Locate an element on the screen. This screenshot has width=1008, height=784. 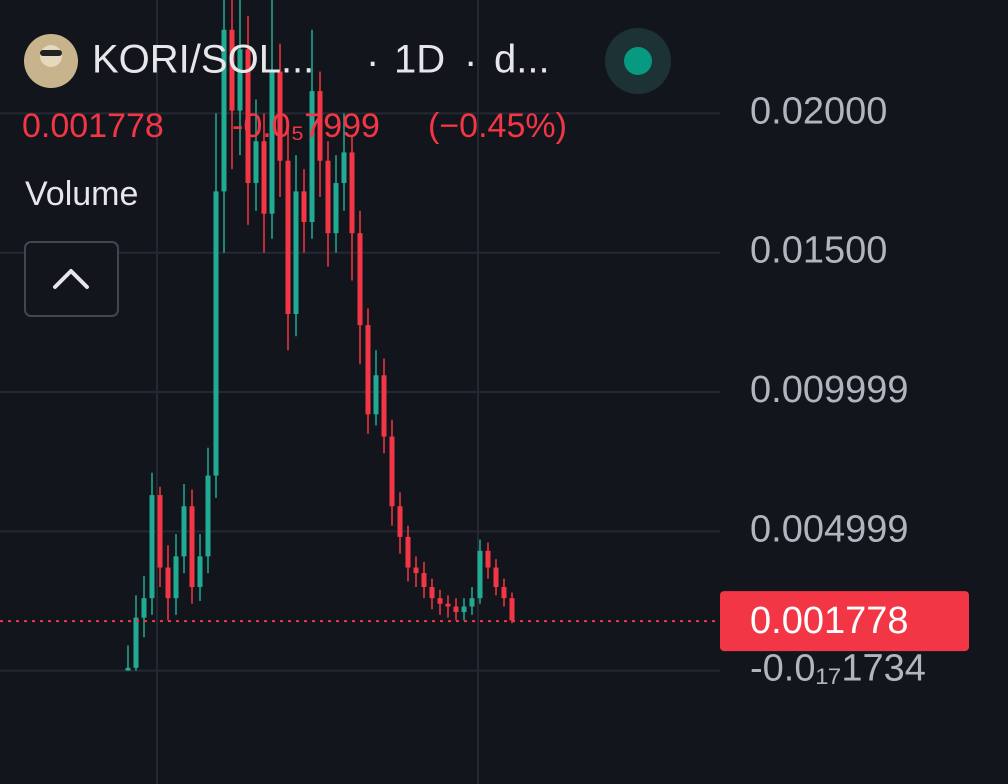
avatar-glasses is located at coordinates (51, 53).